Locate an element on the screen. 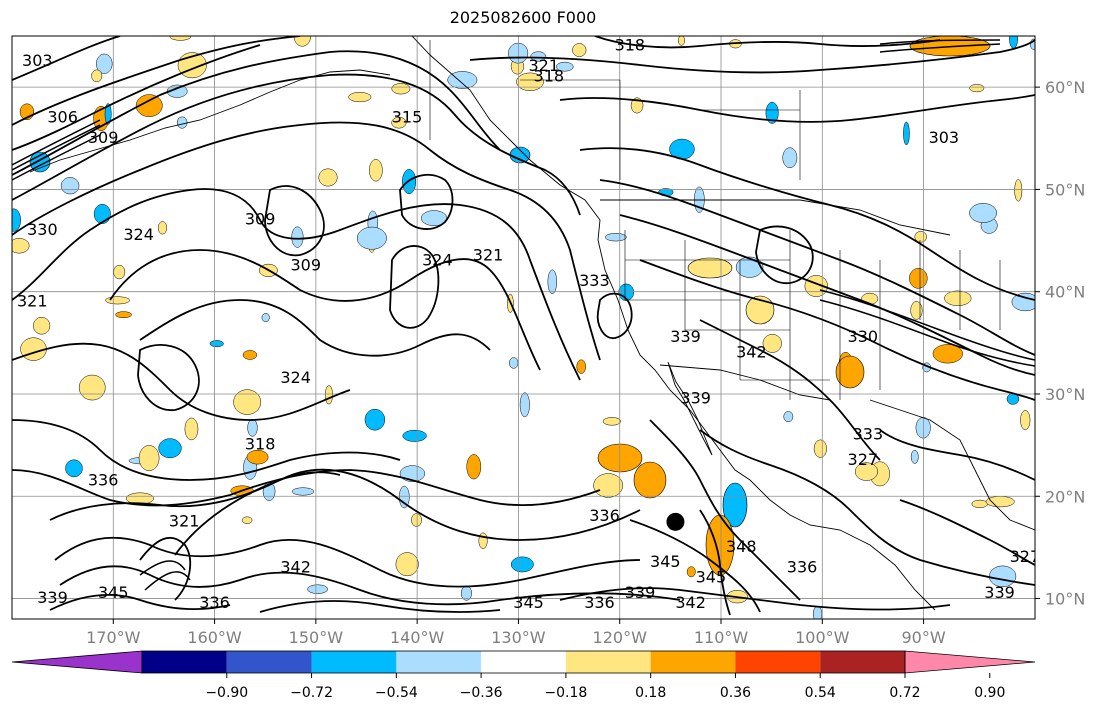 This screenshot has height=712, width=1105. colorbar-extend-low is located at coordinates (77, 662).